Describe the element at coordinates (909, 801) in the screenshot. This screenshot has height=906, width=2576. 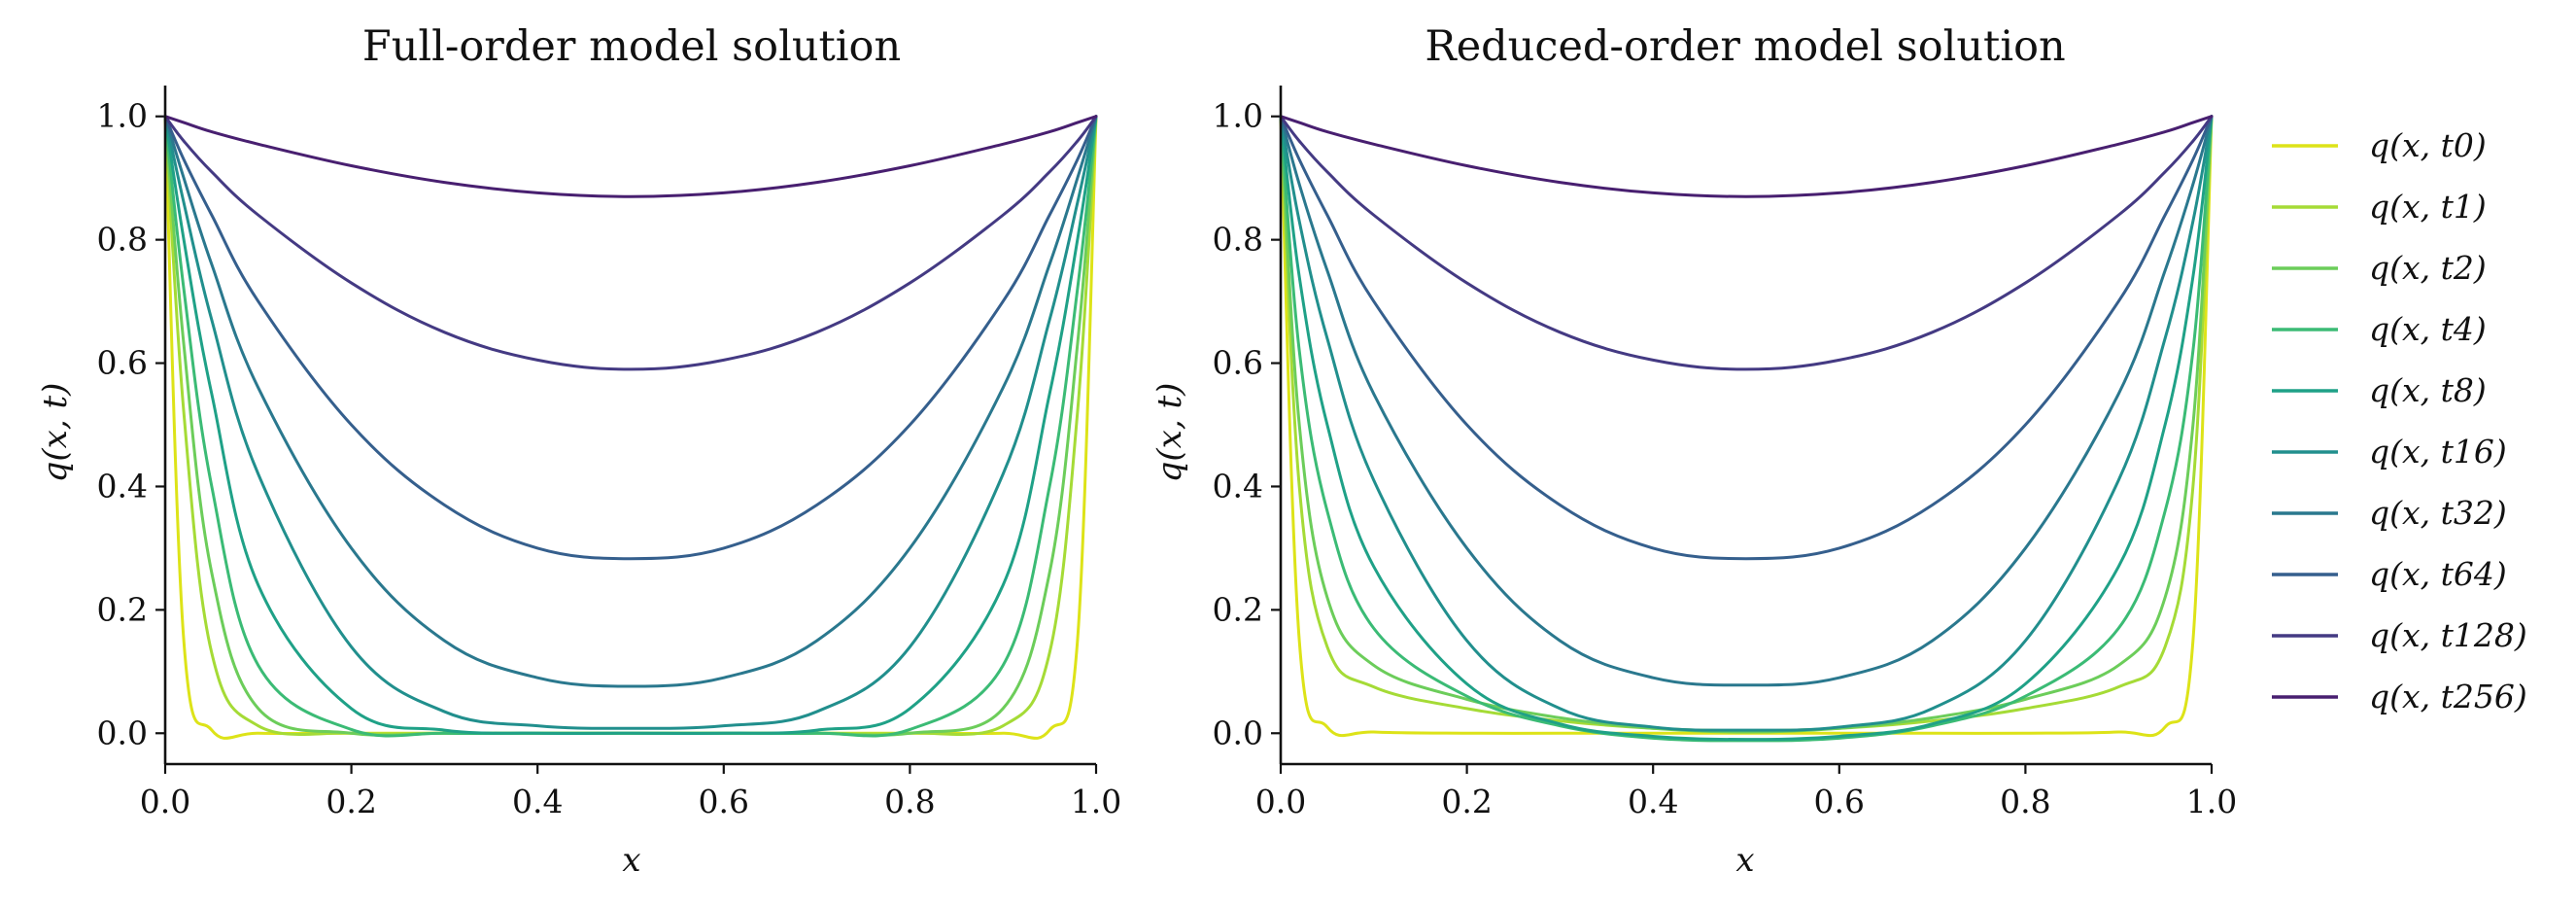
I see `x-tick-label-full-order-4: 0.8` at that location.